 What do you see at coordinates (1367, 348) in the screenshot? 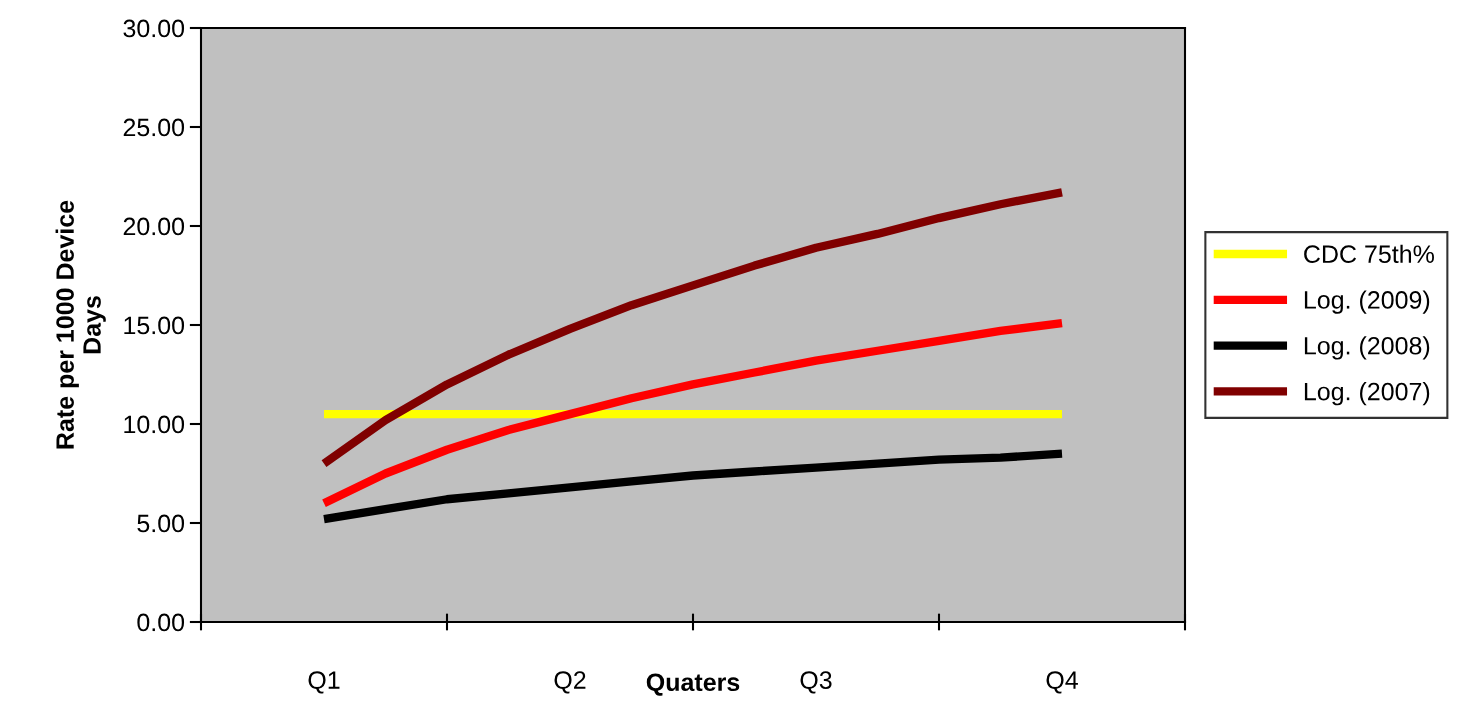
I see `legend-label: Log. (2008)` at bounding box center [1367, 348].